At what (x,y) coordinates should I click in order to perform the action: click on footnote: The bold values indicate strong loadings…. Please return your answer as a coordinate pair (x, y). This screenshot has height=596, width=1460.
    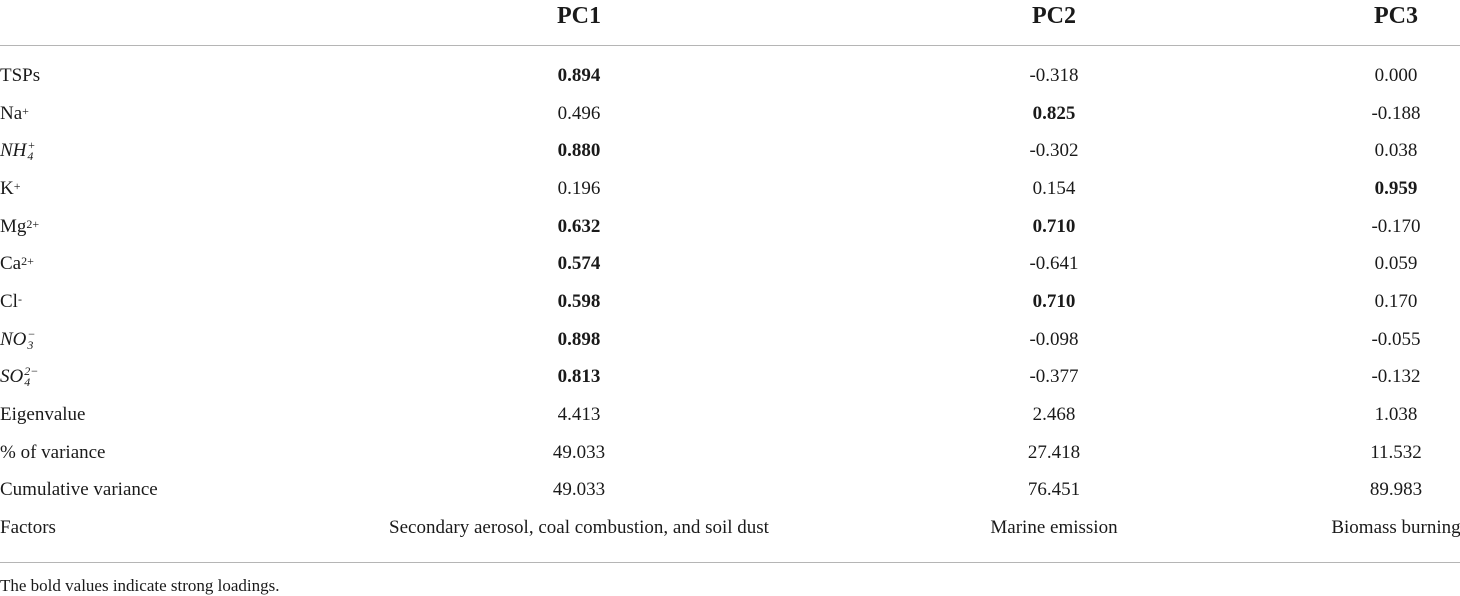
    Looking at the image, I should click on (140, 585).